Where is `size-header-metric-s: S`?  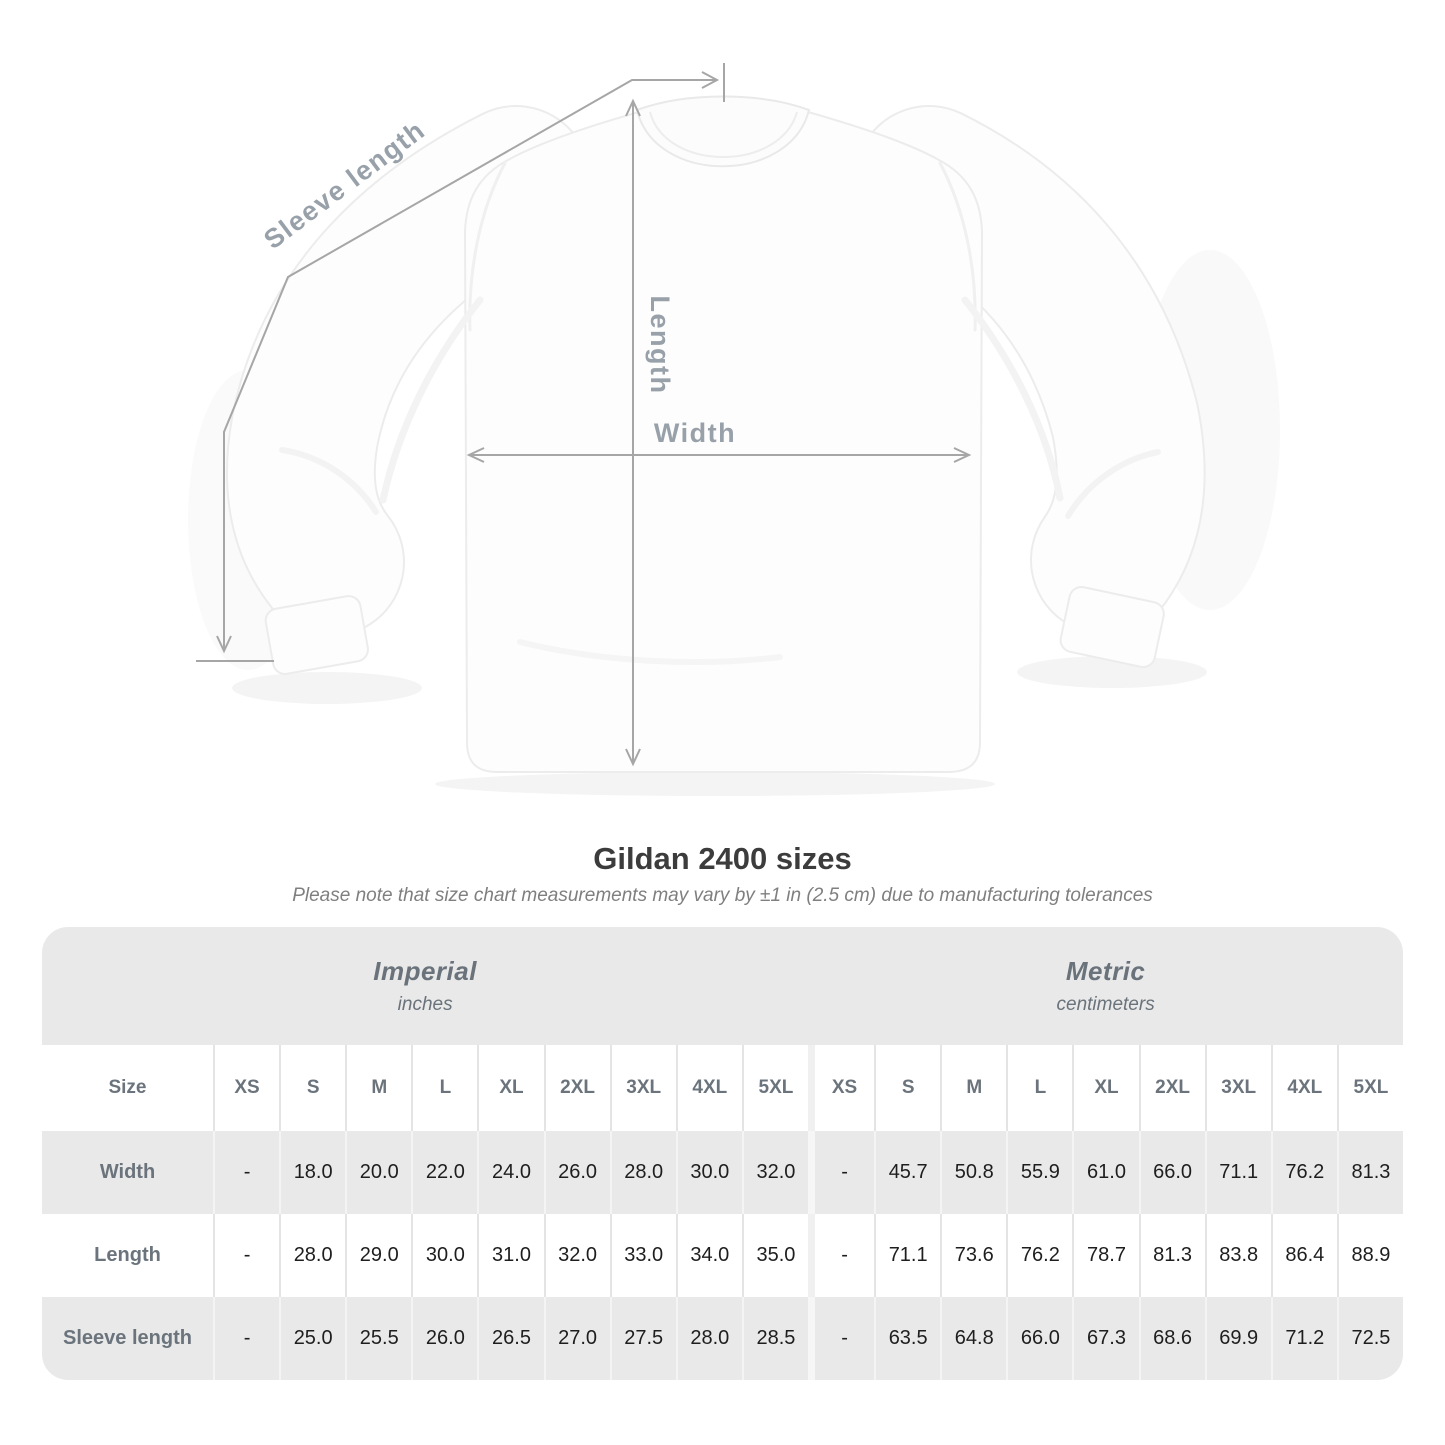
size-header-metric-s: S is located at coordinates (907, 1088).